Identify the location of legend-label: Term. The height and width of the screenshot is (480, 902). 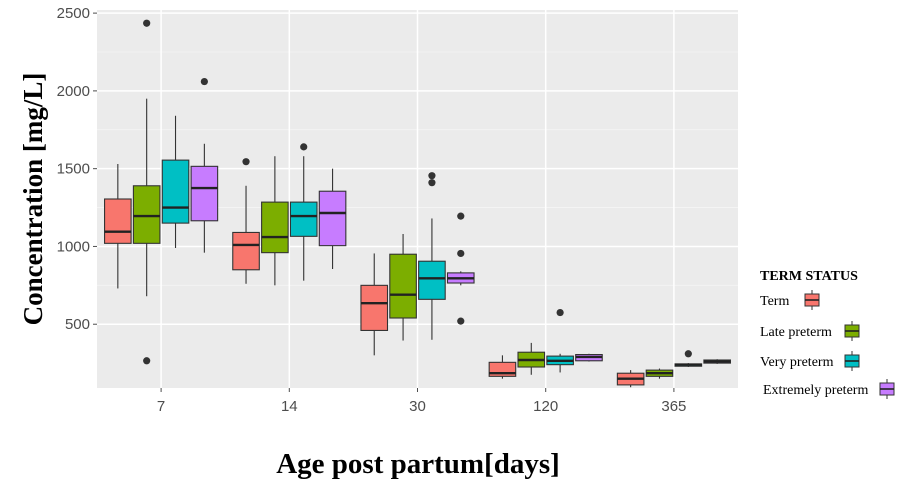
(774, 301).